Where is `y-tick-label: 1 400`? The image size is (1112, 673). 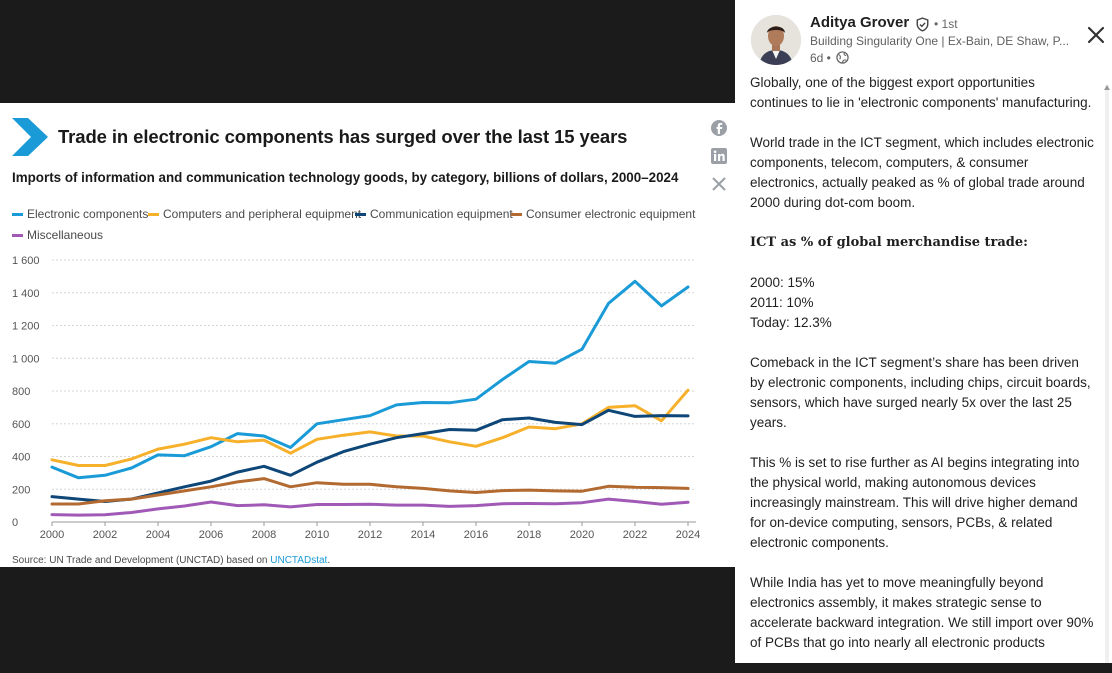 y-tick-label: 1 400 is located at coordinates (26, 294).